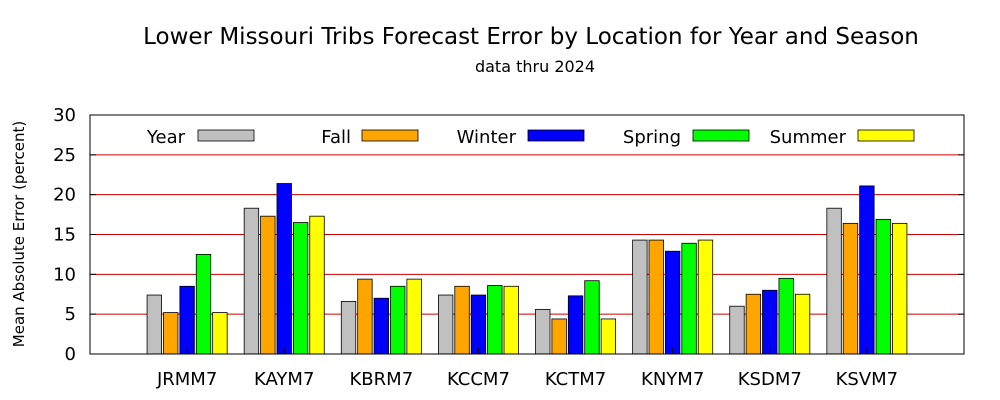 This screenshot has width=1000, height=400. I want to click on bar-kctm7-spring, so click(592, 317).